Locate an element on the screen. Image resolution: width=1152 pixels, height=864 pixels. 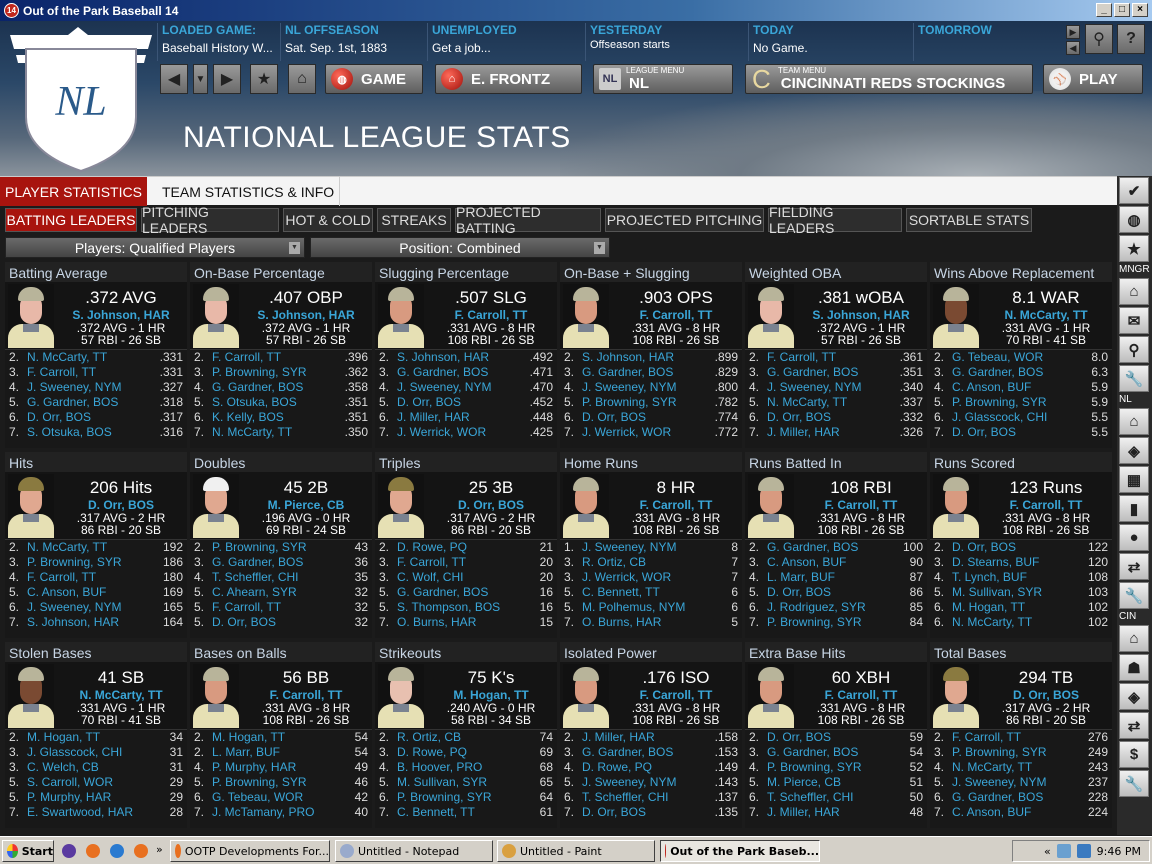
volume-icon is located at coordinates (1083, 851).